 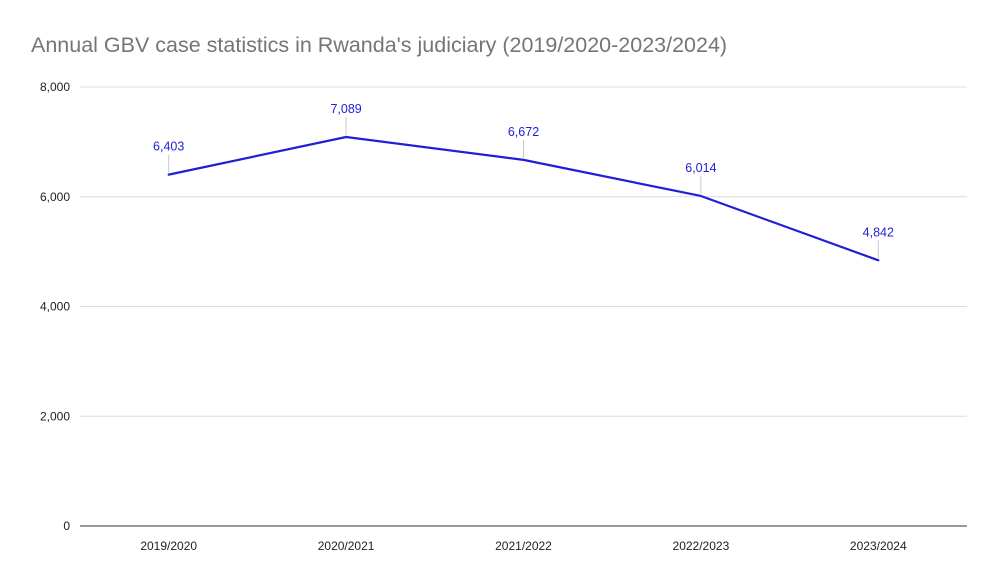 I want to click on data-label: 6,014, so click(x=700, y=168).